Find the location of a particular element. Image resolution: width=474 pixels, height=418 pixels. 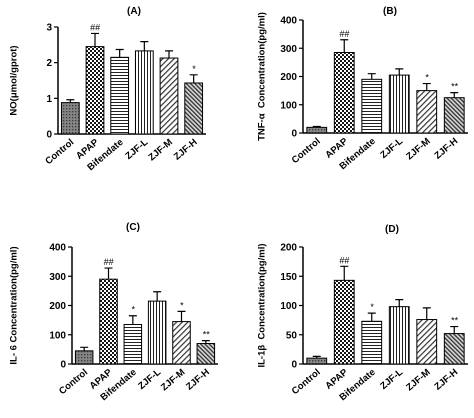

panel-d-bar-zjf-m is located at coordinates (427, 342).